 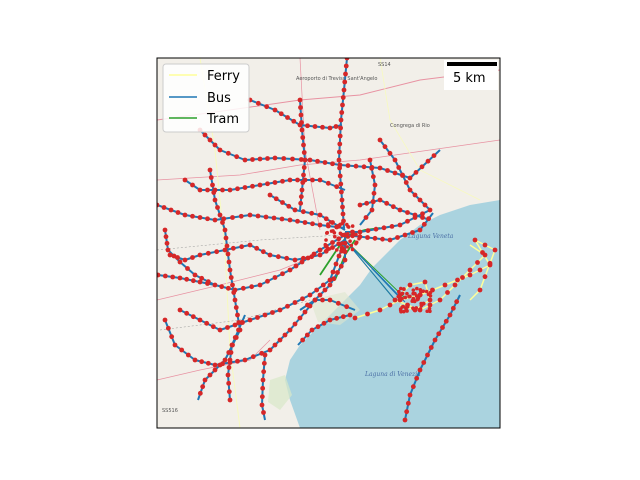 What do you see at coordinates (392, 374) in the screenshot?
I see `basemap-label-laguna-venezia: Laguna di Venezia` at bounding box center [392, 374].